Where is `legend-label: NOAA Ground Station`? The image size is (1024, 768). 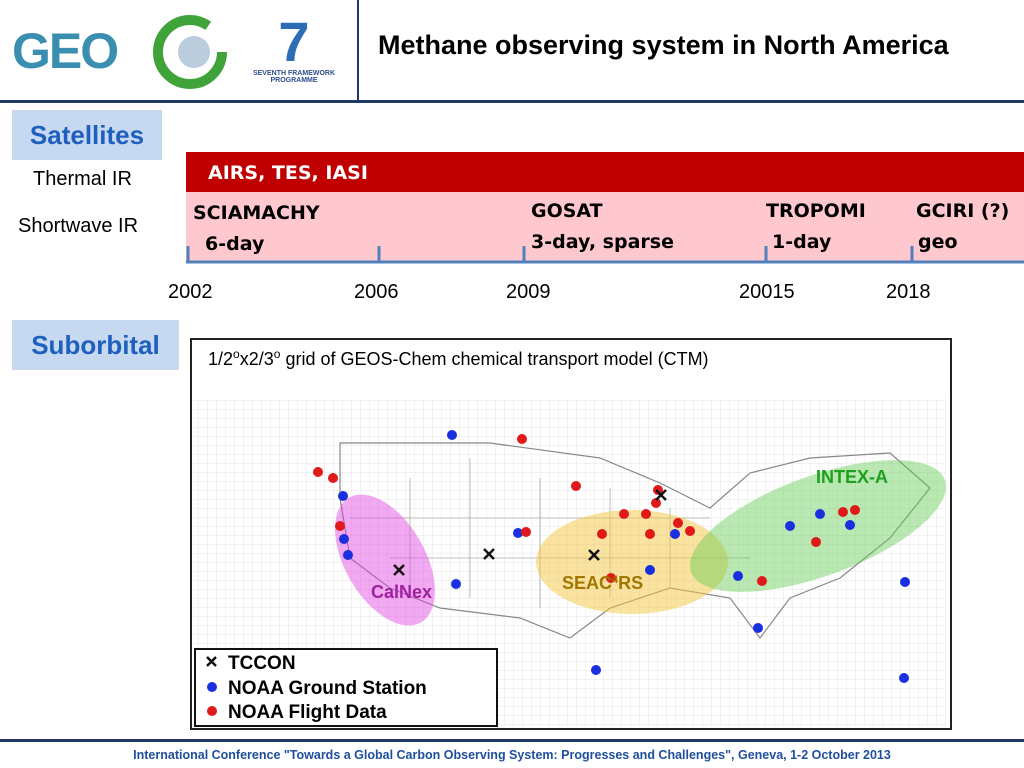
legend-label: NOAA Ground Station is located at coordinates (327, 688).